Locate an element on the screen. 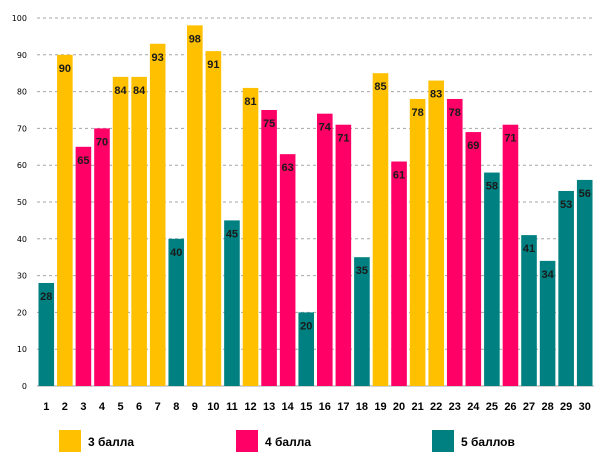 The image size is (604, 467). x-tick-label: 1 is located at coordinates (46, 407).